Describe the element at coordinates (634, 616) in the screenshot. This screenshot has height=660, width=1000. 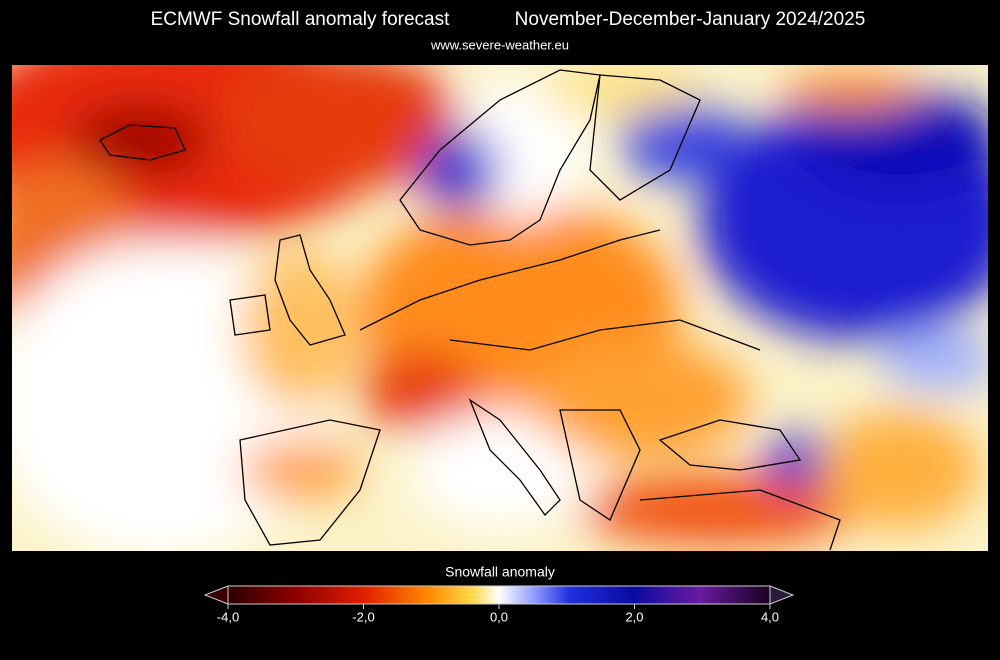
I see `colorbar-tick-label: 2,0` at that location.